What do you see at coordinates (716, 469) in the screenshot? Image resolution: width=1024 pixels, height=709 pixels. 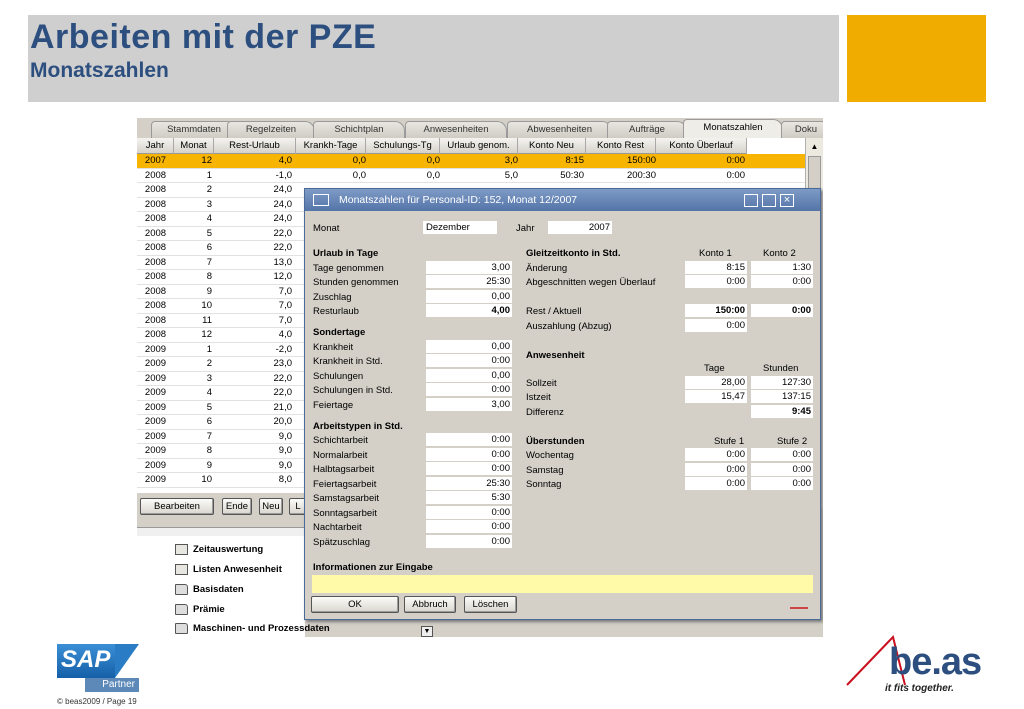 I see `samstag-stufe1-field: 0:00` at bounding box center [716, 469].